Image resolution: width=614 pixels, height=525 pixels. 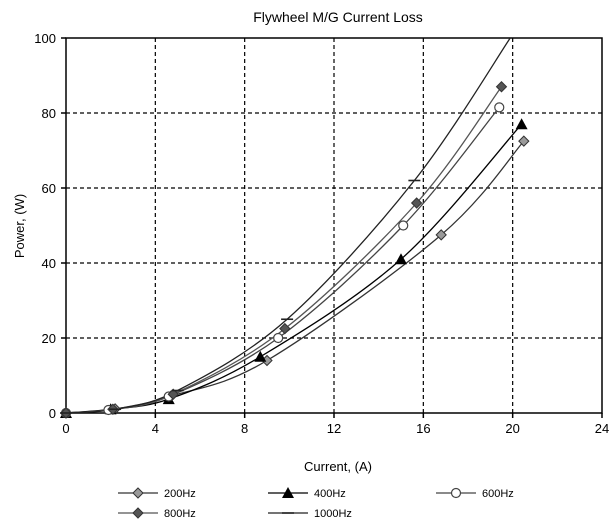 What do you see at coordinates (602, 428) in the screenshot?
I see `x-tick-label: 24` at bounding box center [602, 428].